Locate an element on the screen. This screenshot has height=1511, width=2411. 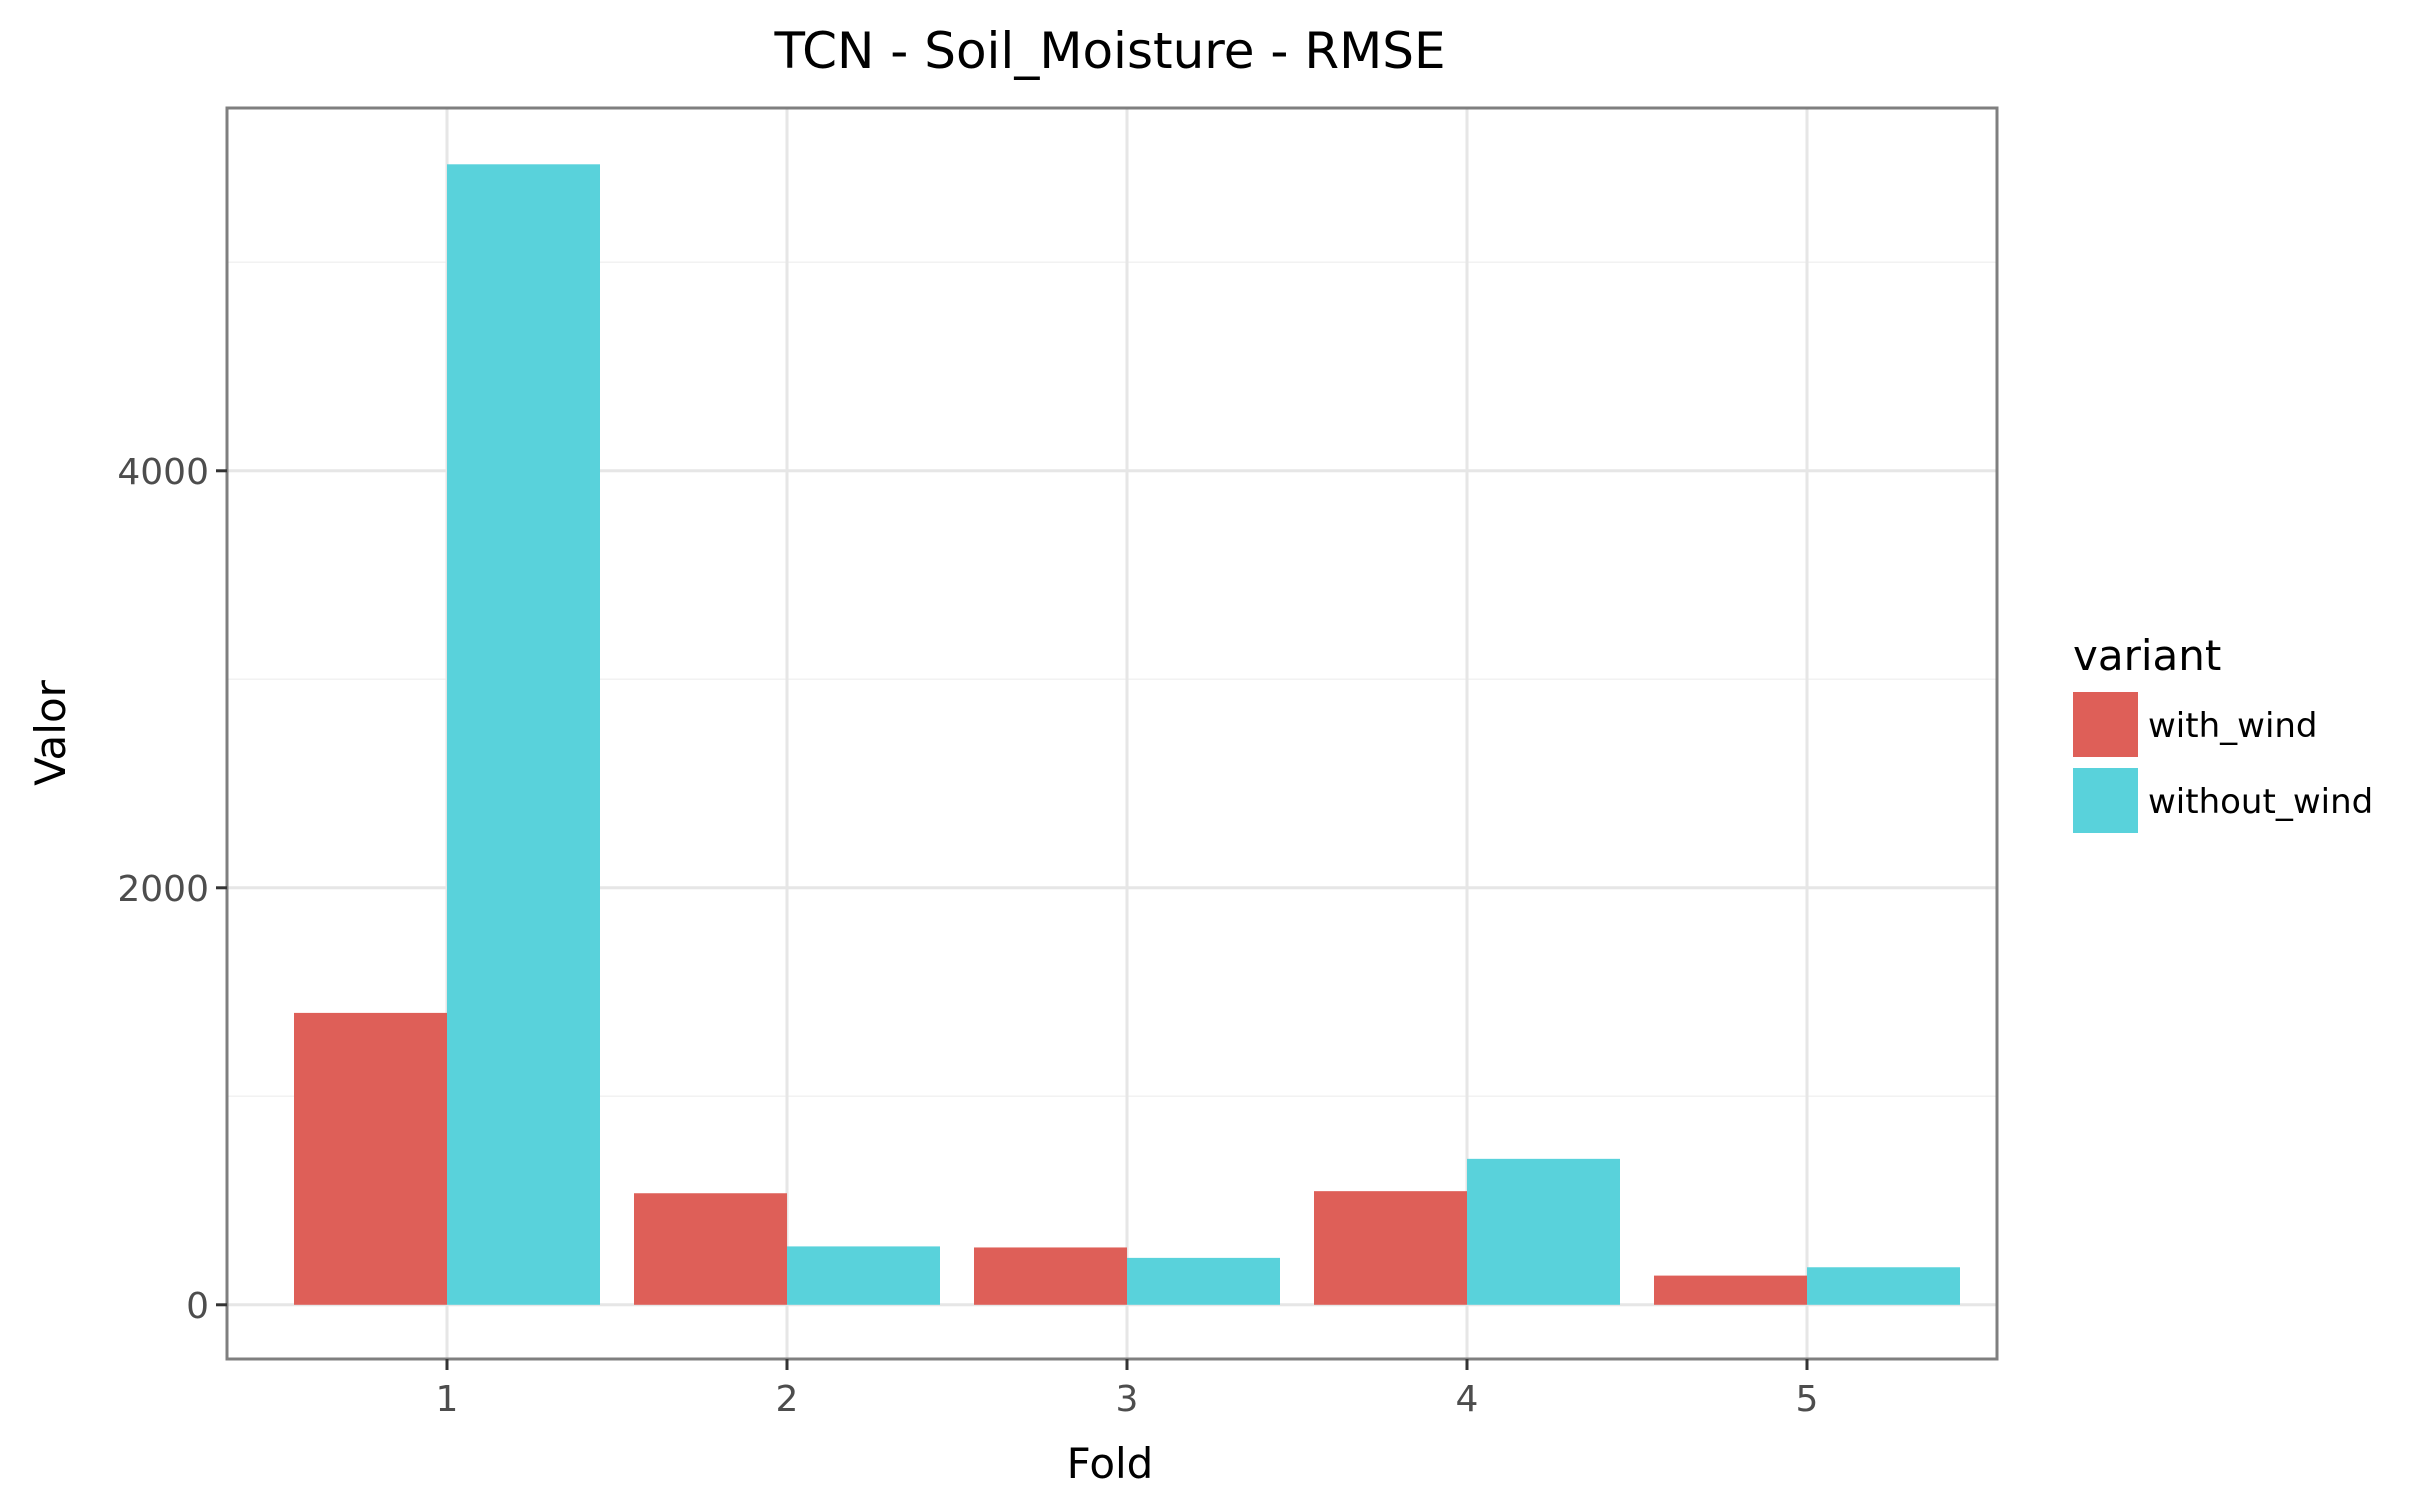
legend-key-without_wind is located at coordinates (2105, 800).